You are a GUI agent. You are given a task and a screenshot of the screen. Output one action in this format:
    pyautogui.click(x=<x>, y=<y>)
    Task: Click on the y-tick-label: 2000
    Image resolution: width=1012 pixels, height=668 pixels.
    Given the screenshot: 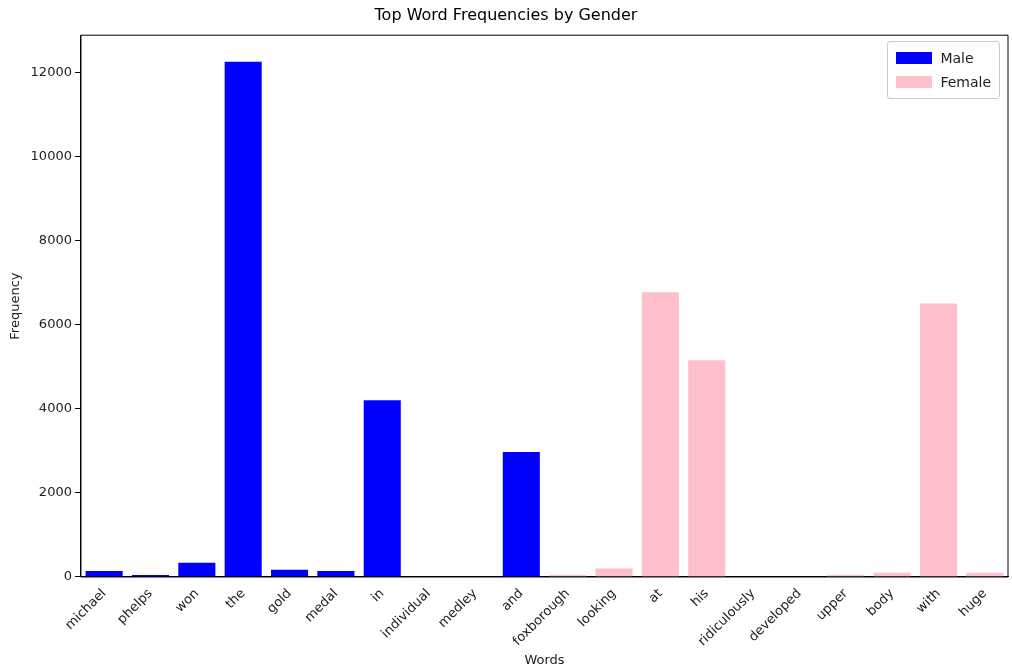 What is the action you would take?
    pyautogui.click(x=55, y=492)
    